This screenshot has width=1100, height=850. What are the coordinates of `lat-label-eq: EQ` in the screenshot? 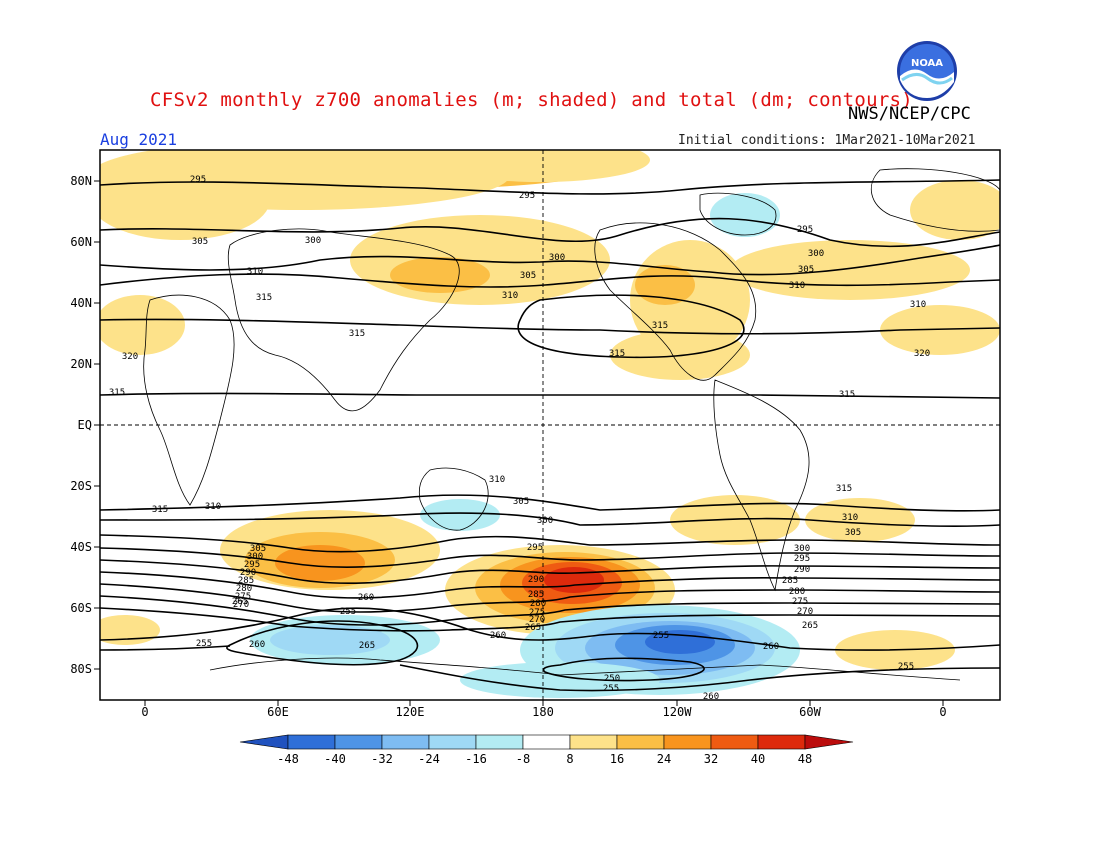 It's located at (85, 425).